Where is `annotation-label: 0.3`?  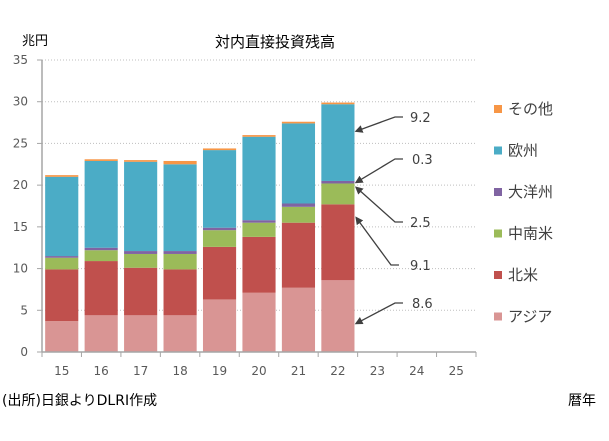
annotation-label: 0.3 is located at coordinates (422, 160).